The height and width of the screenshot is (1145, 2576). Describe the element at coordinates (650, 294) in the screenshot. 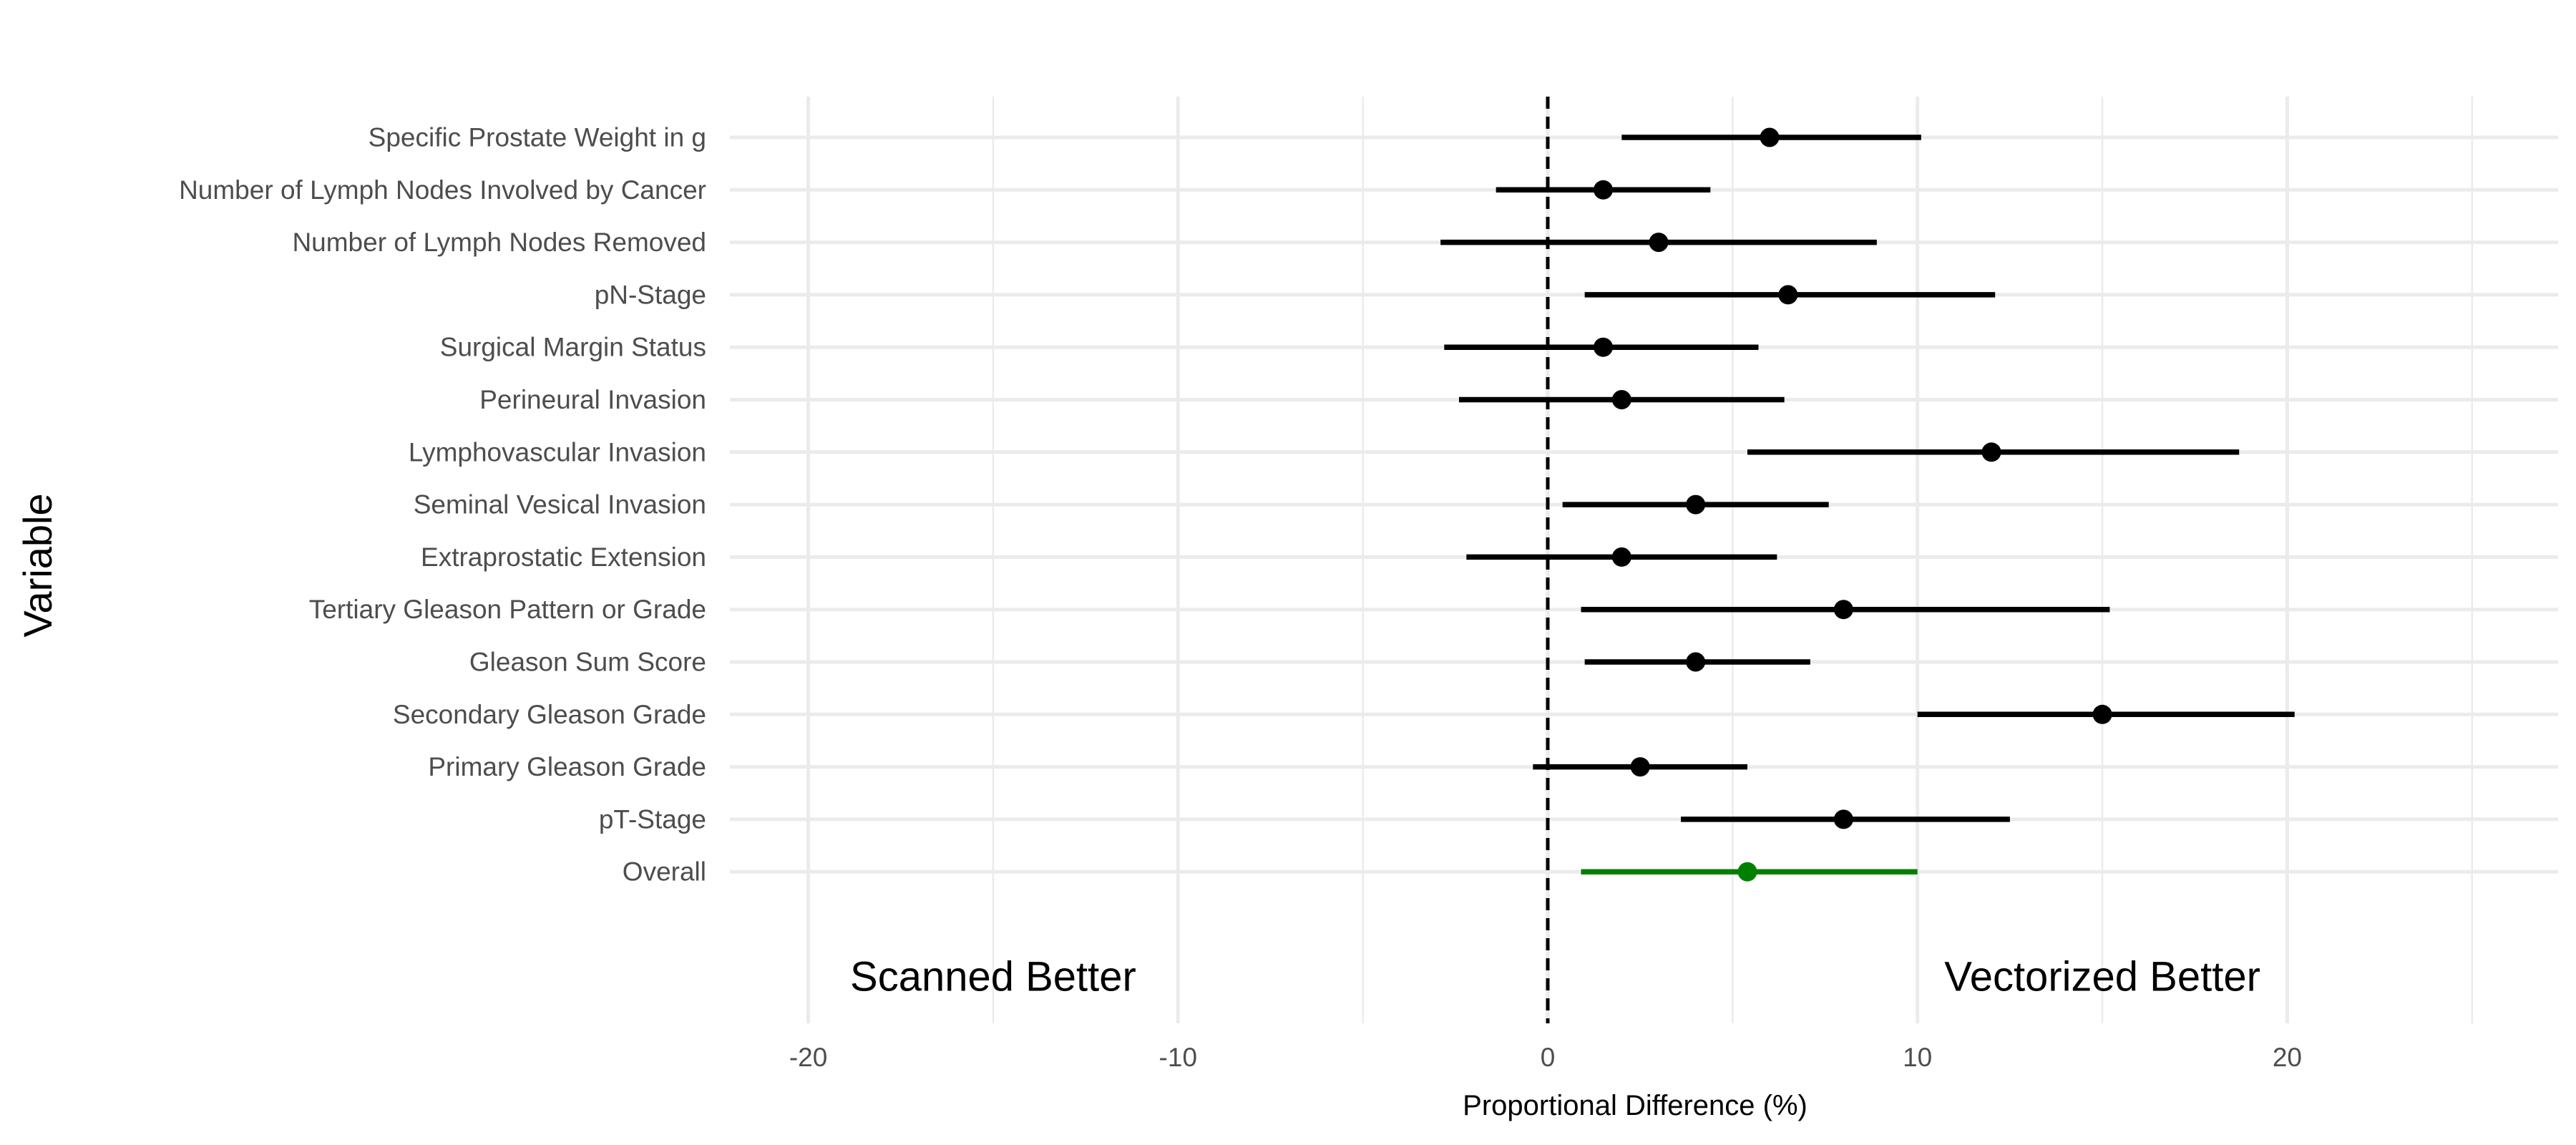

I see `y-tick-label: pN-Stage` at that location.